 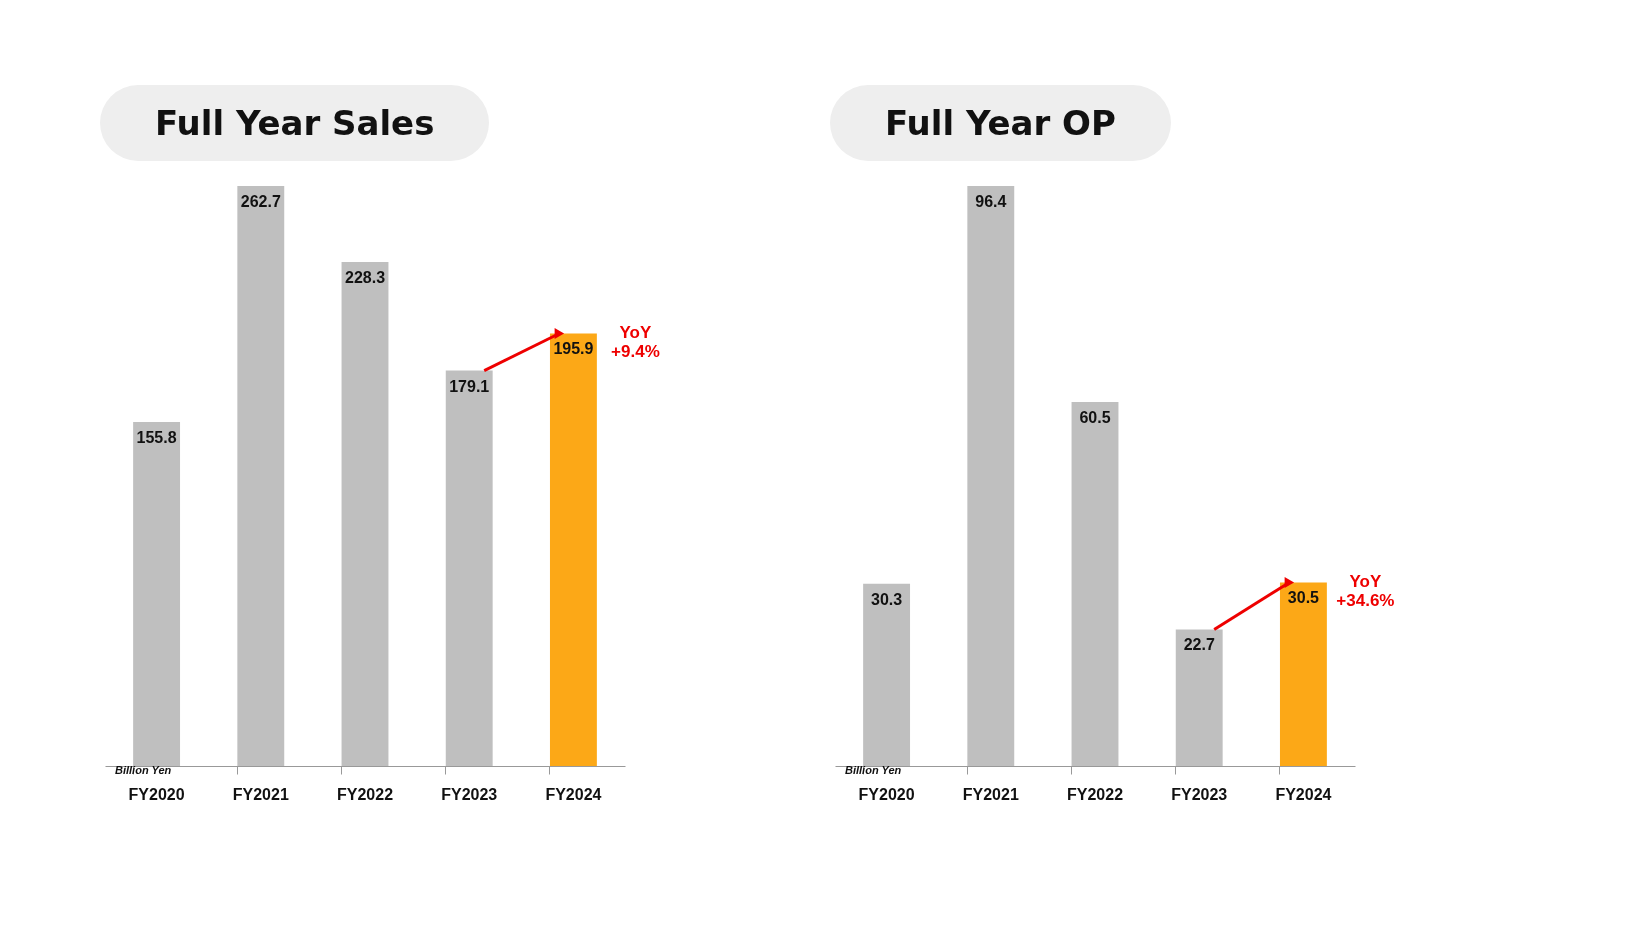 What do you see at coordinates (1095, 417) in the screenshot?
I see `data-label: 60.5` at bounding box center [1095, 417].